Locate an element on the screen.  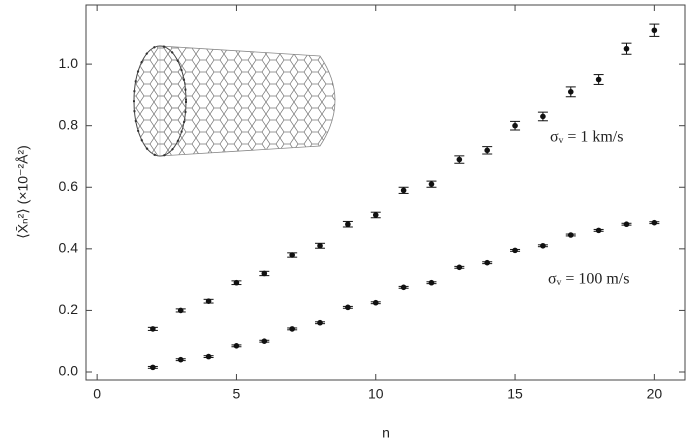
x-tick-label: 10 is located at coordinates (376, 394).